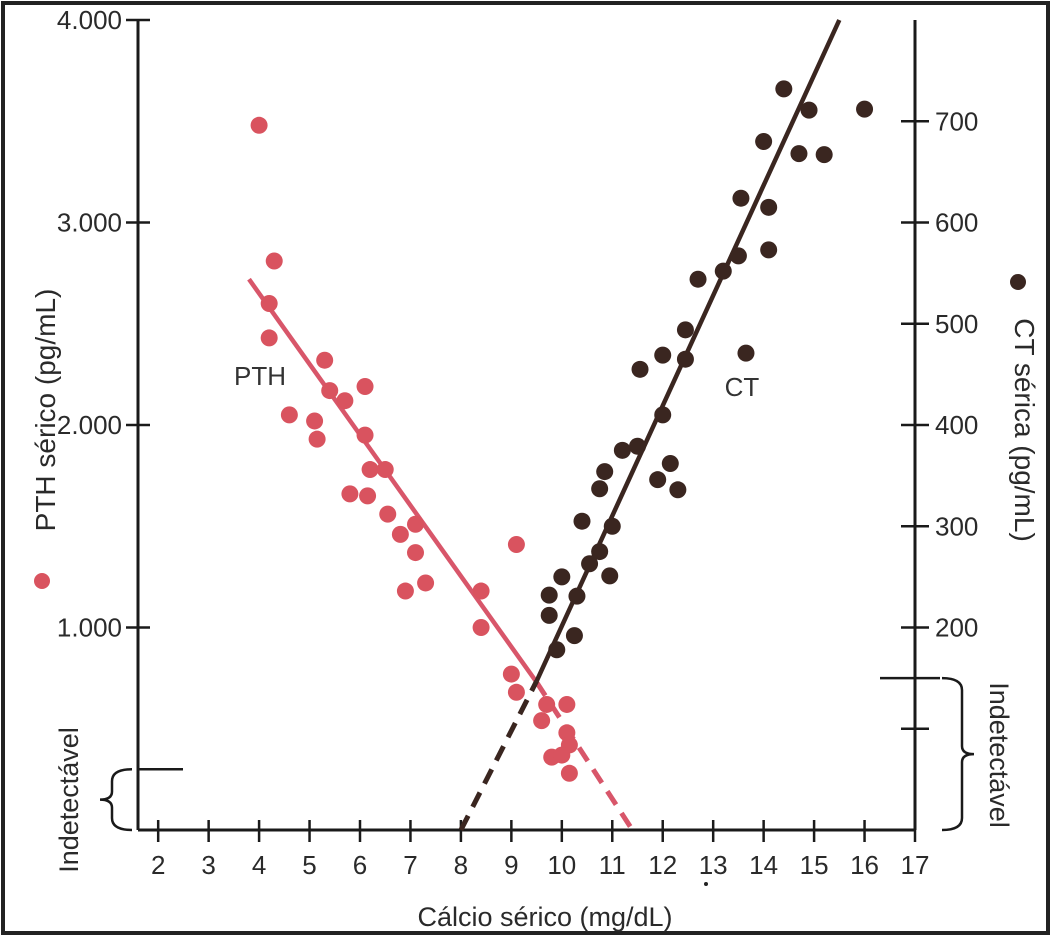 This screenshot has width=1051, height=941. What do you see at coordinates (706, 884) in the screenshot?
I see `x-axis-dot-mark` at bounding box center [706, 884].